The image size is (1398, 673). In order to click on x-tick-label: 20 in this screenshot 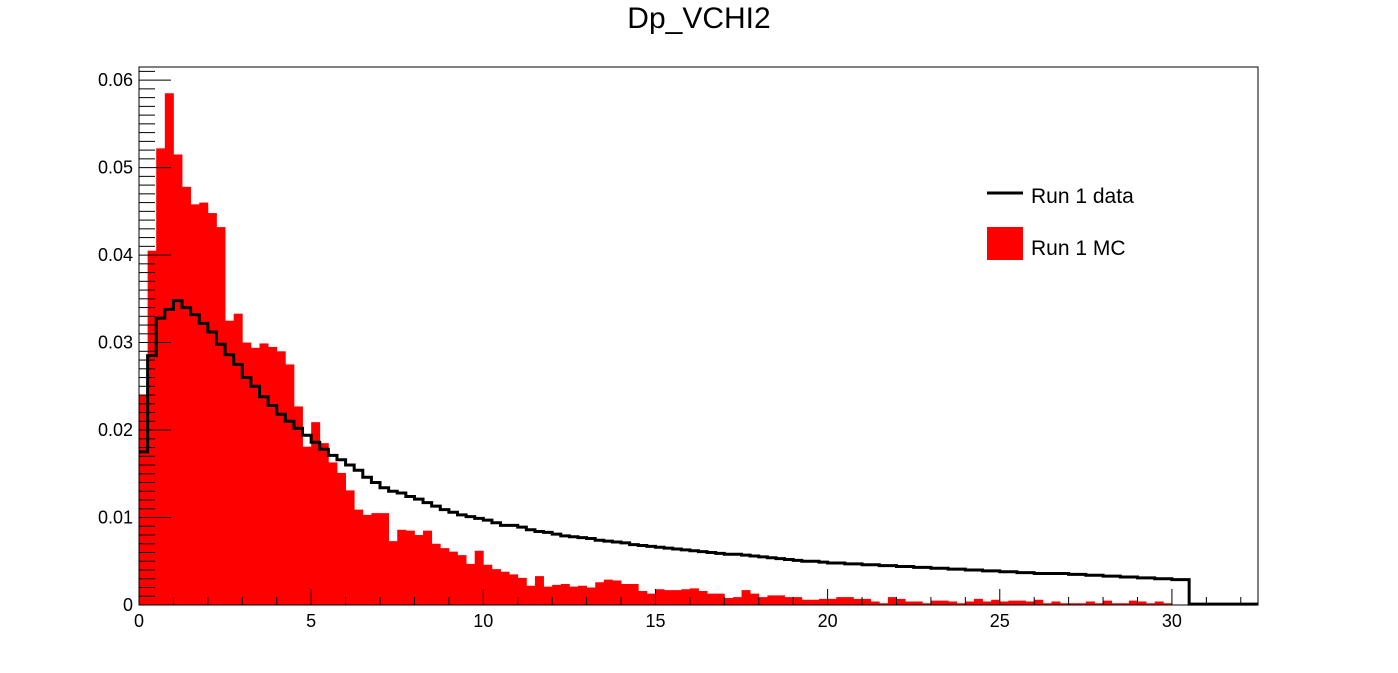, I will do `click(828, 621)`.